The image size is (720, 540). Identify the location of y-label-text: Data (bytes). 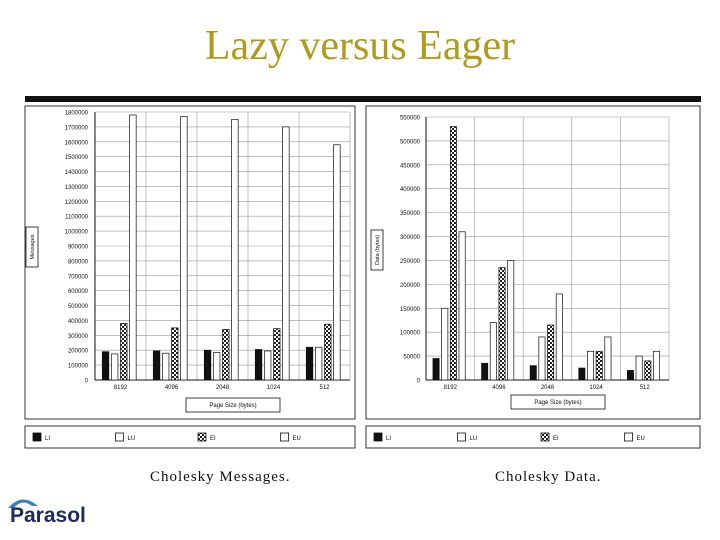
(378, 250).